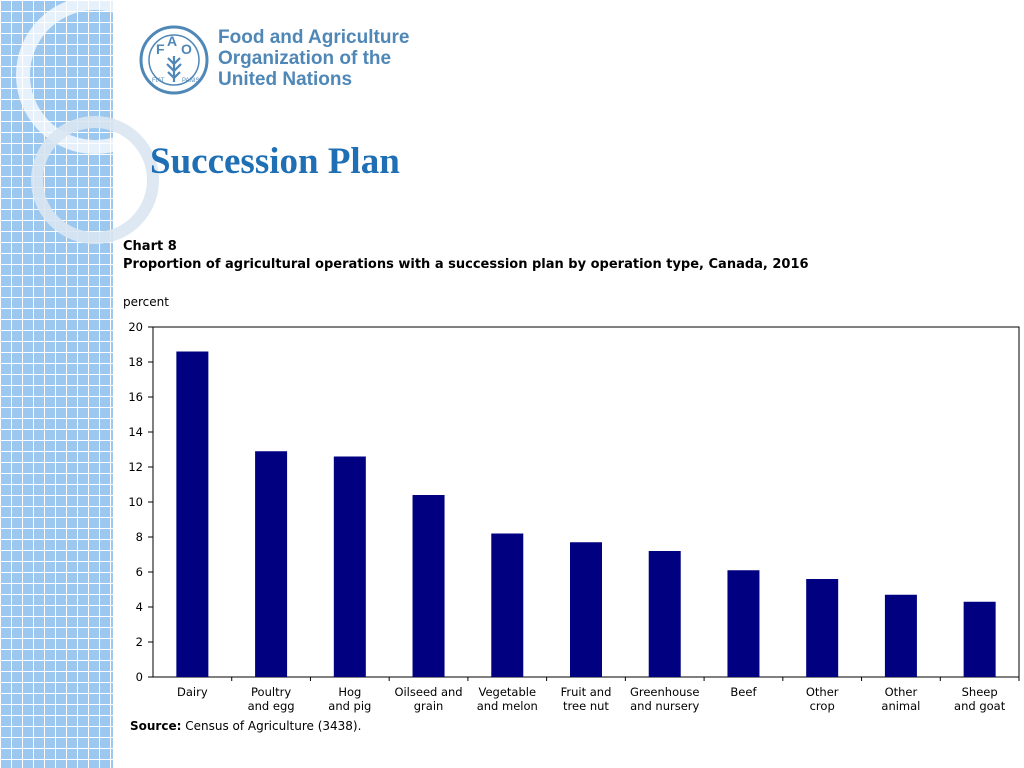  I want to click on svg-text: O, so click(186, 49).